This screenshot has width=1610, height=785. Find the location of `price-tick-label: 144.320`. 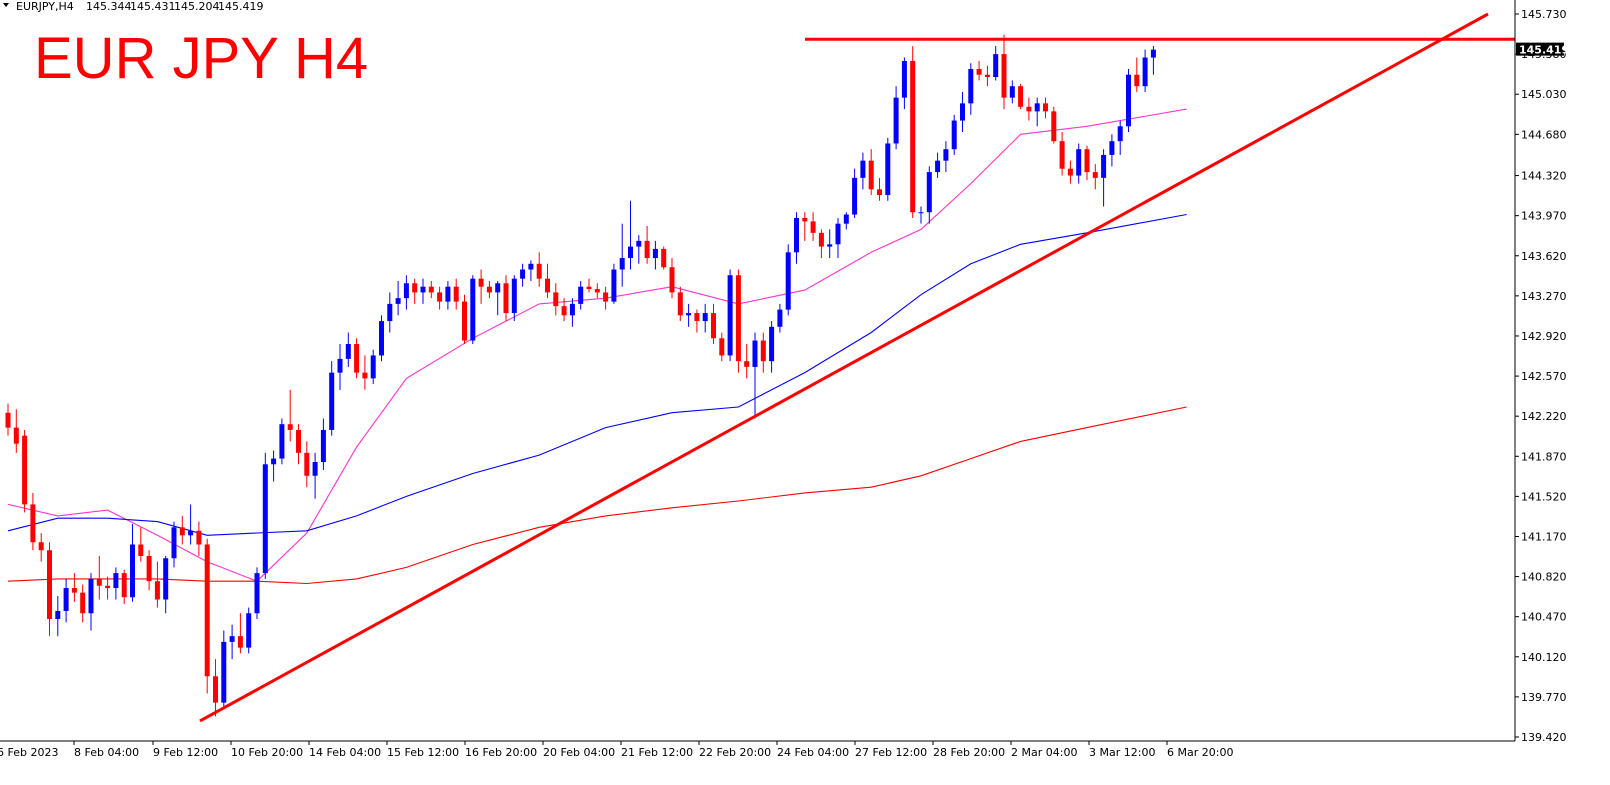

price-tick-label: 144.320 is located at coordinates (1544, 176).